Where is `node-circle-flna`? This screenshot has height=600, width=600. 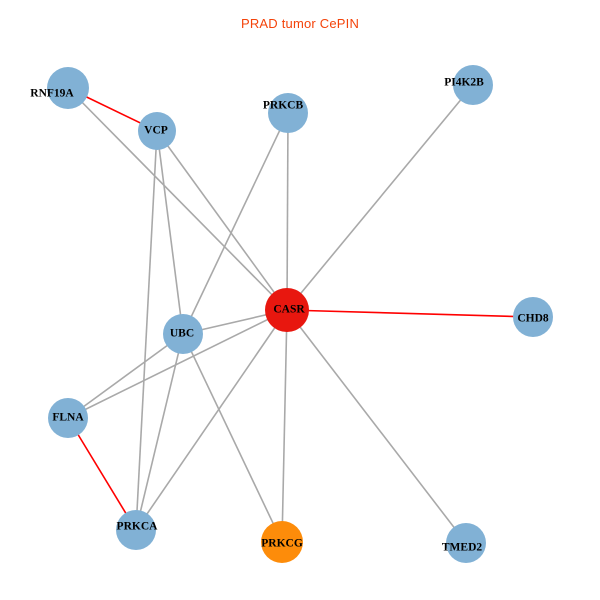
node-circle-flna is located at coordinates (68, 418).